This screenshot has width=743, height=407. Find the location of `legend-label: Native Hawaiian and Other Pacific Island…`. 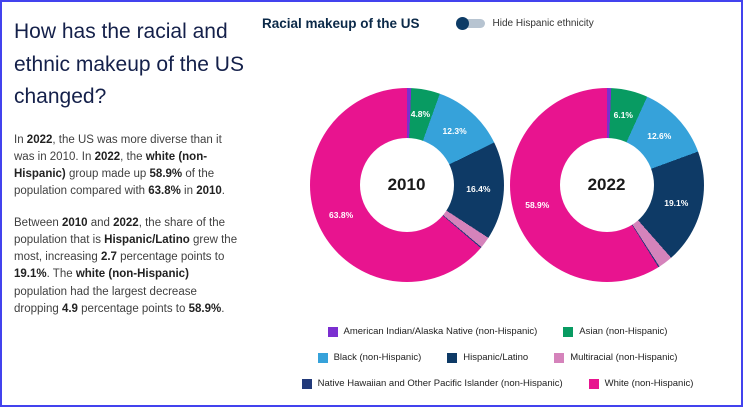

legend-label: Native Hawaiian and Other Pacific Island… is located at coordinates (440, 383).